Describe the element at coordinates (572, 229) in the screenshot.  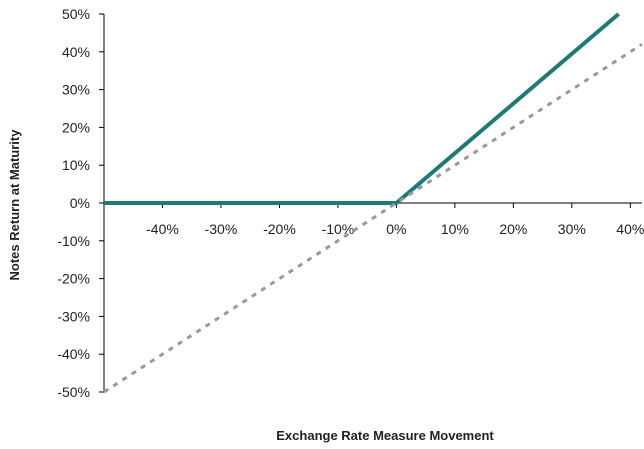
I see `x-tick-label: 30%` at that location.